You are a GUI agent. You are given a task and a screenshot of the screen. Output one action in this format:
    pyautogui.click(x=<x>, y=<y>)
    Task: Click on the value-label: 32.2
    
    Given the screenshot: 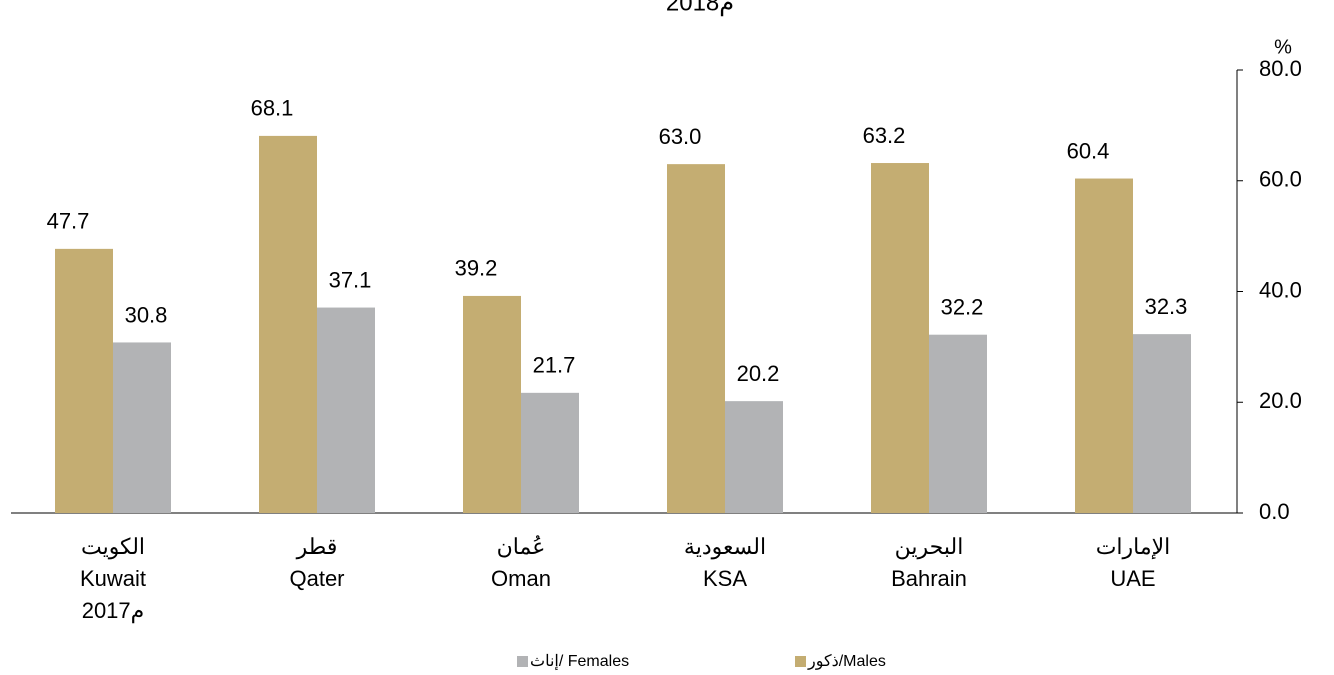 What is the action you would take?
    pyautogui.click(x=962, y=307)
    